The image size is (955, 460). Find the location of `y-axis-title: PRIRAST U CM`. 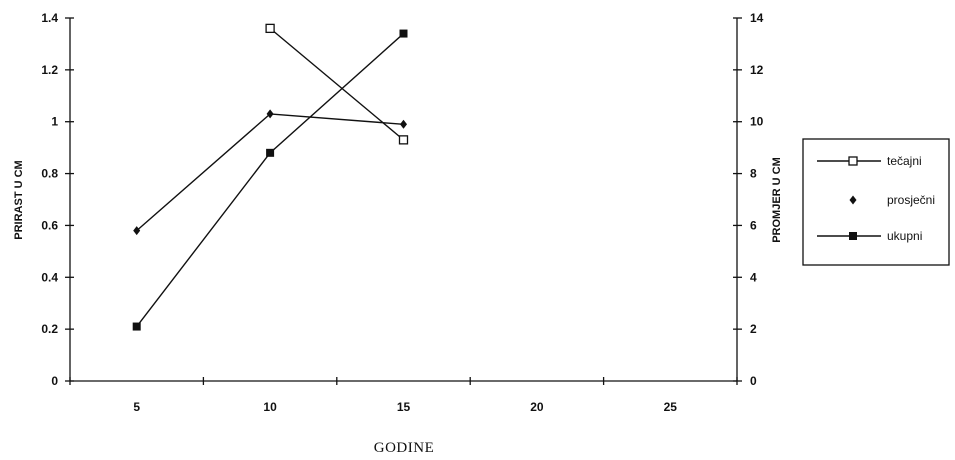

y-axis-title: PRIRAST U CM is located at coordinates (19, 199).